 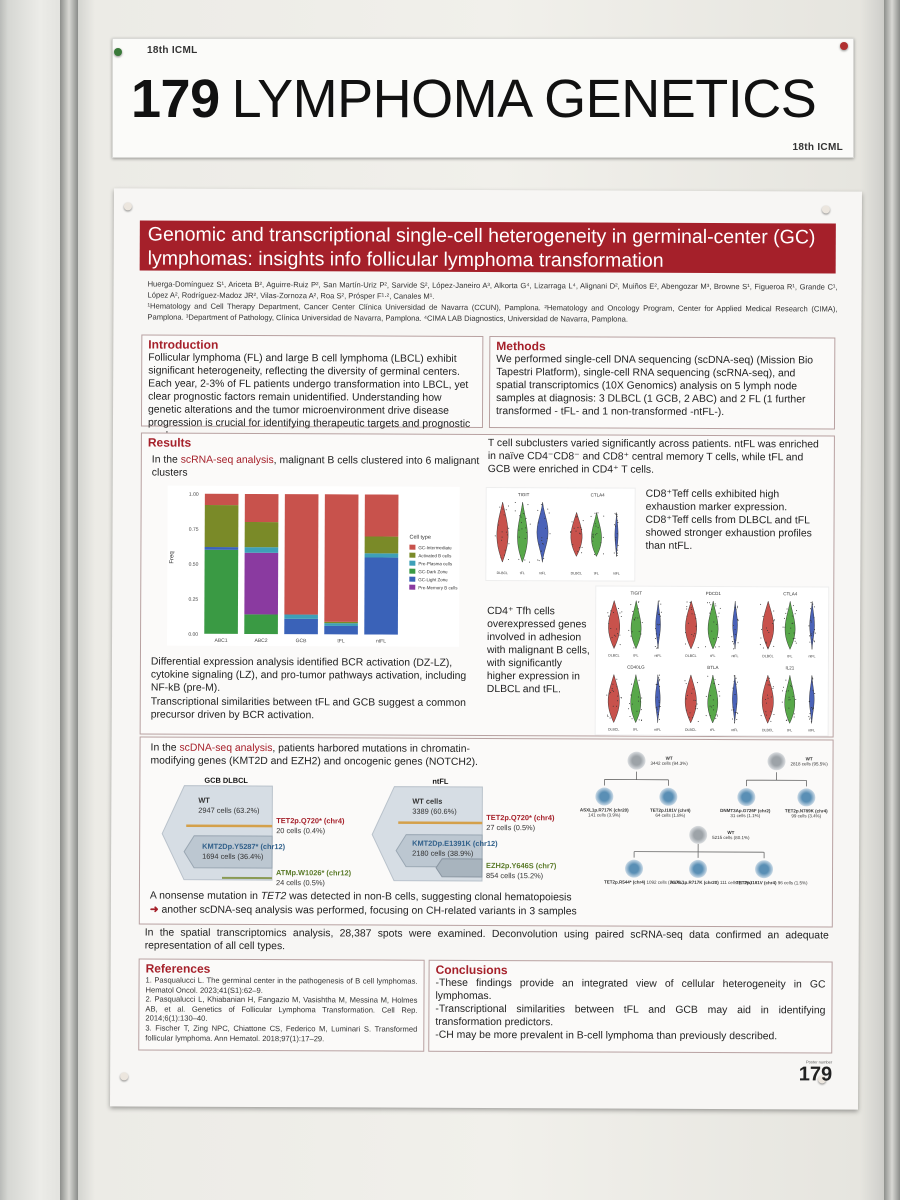 What do you see at coordinates (433, 579) in the screenshot?
I see `legend-entry: GC-Light Zone` at bounding box center [433, 579].